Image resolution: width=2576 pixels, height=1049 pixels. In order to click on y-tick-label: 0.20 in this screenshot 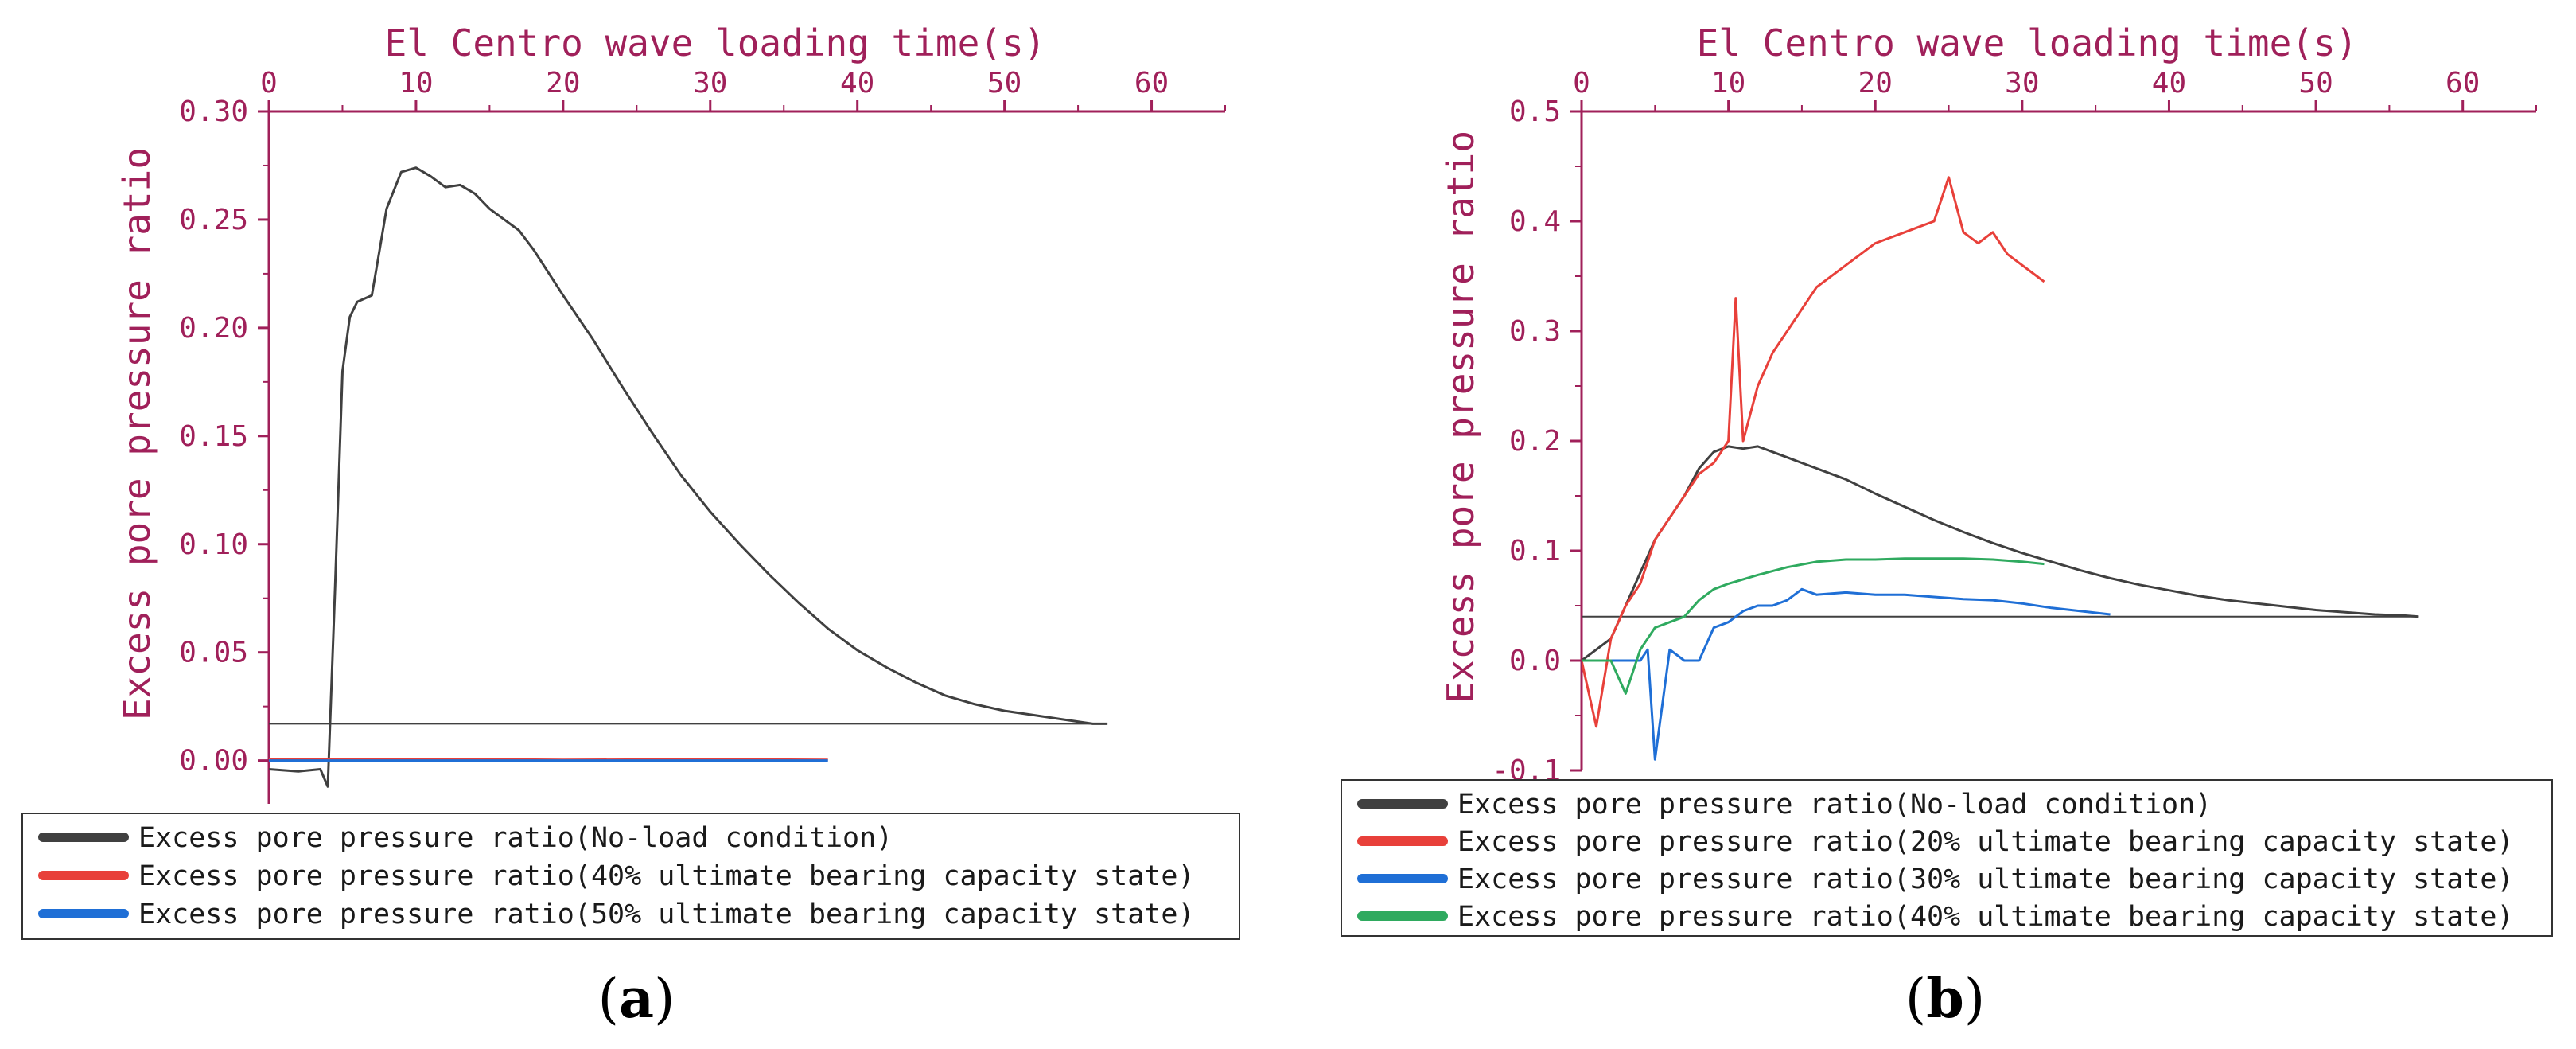, I will do `click(214, 328)`.